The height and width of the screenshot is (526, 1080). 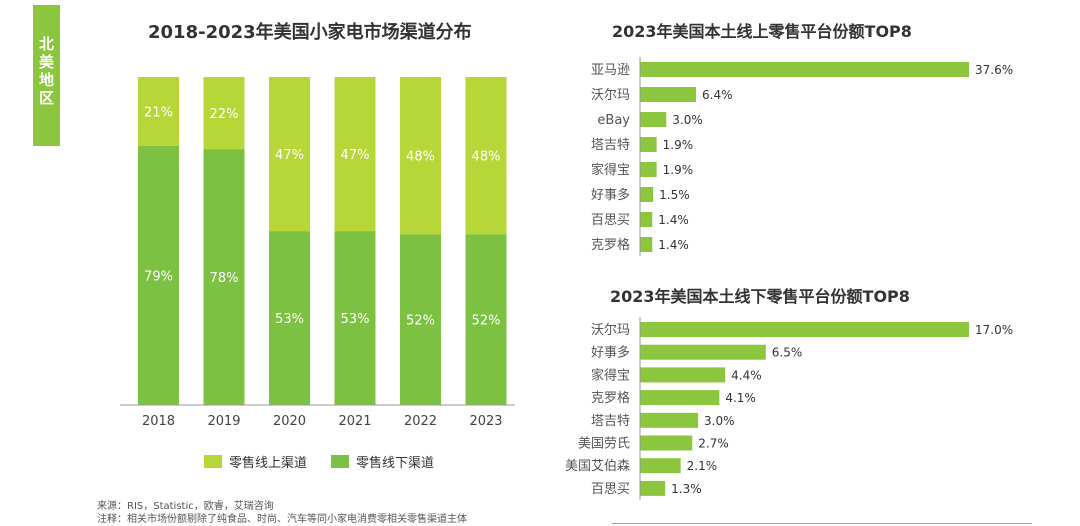 What do you see at coordinates (610, 489) in the screenshot?
I see `offline-category-label-7: 百思买` at bounding box center [610, 489].